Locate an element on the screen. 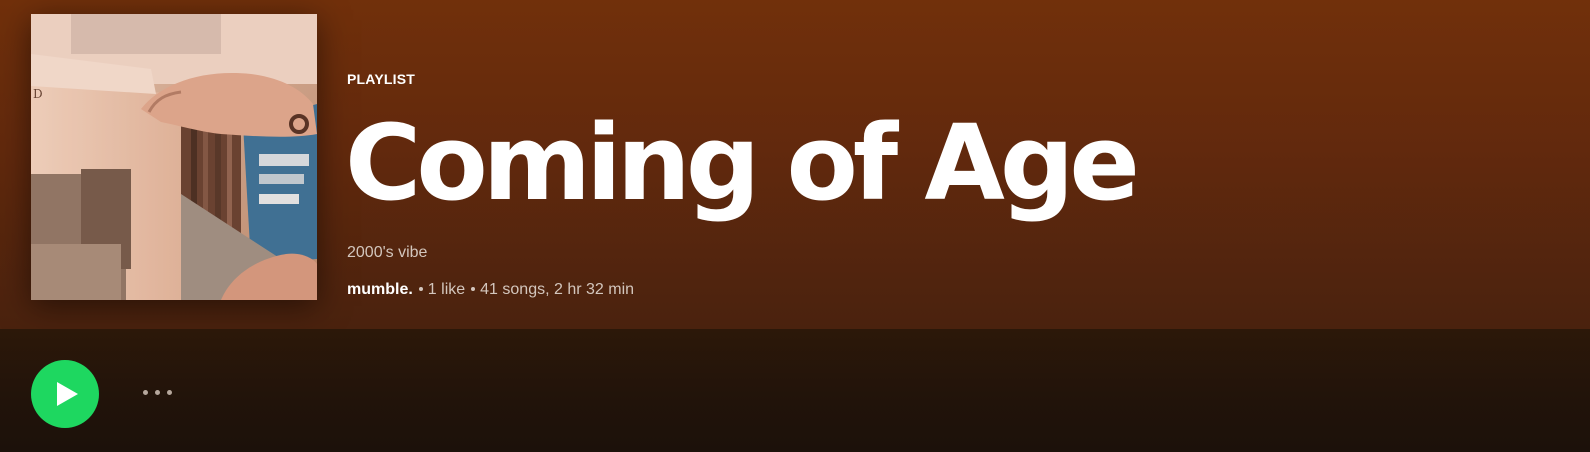 The width and height of the screenshot is (1590, 452). playlist-songs-duration: 41 songs, 2 hr 32 min is located at coordinates (557, 289).